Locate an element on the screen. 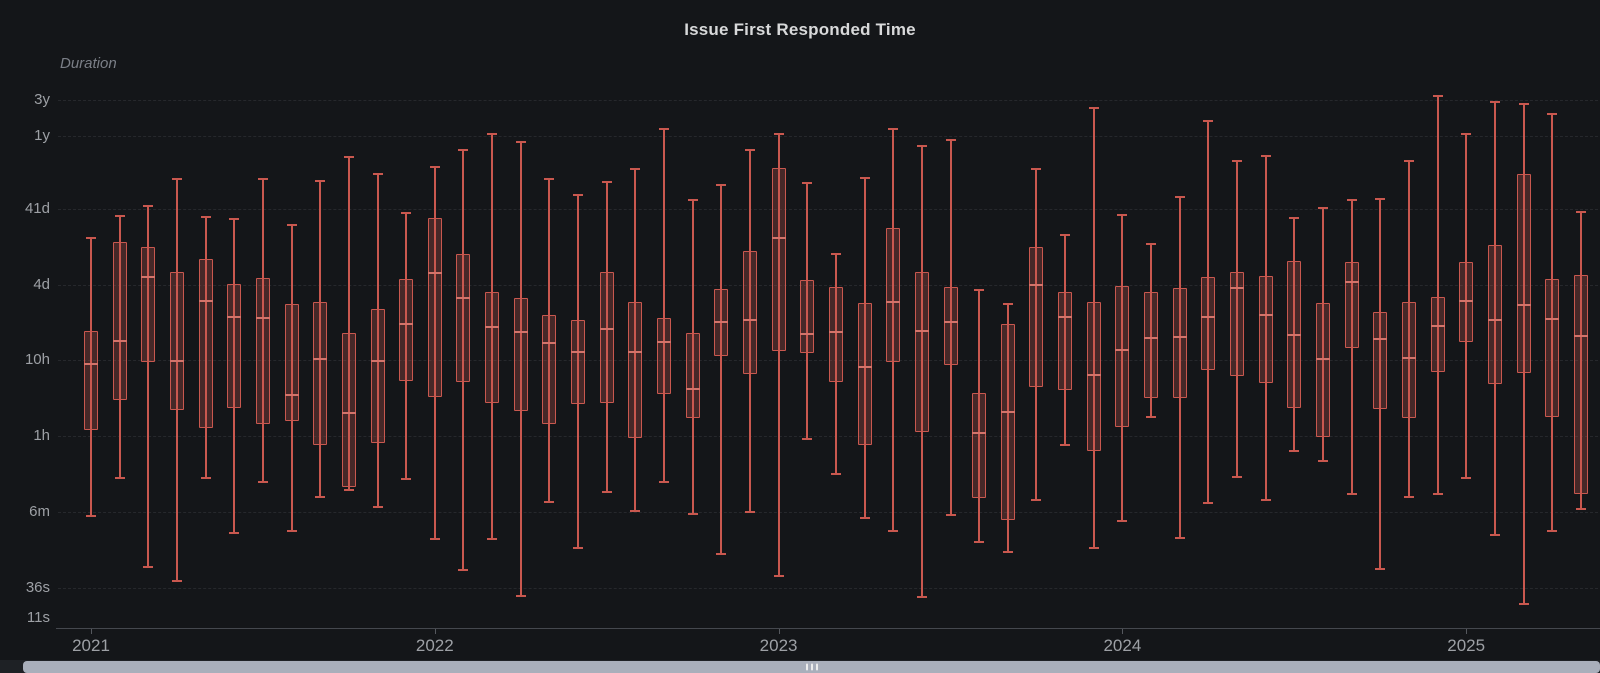  horizontal-scrollbar-track is located at coordinates (800, 666).